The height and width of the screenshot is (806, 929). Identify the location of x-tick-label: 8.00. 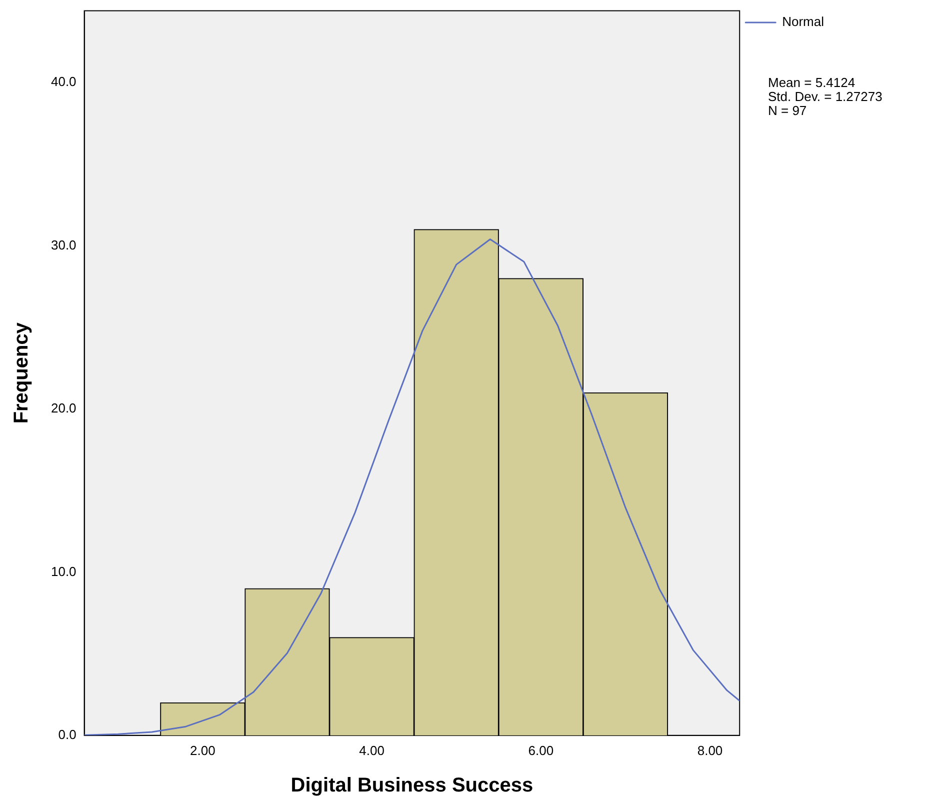
(710, 750).